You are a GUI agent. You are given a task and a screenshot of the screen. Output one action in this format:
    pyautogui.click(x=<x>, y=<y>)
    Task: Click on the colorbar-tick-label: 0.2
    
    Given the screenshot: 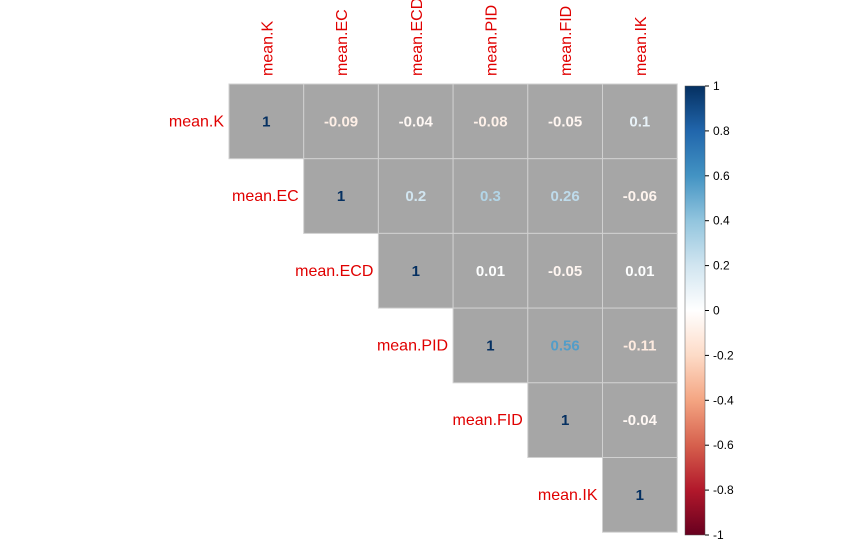 What is the action you would take?
    pyautogui.click(x=721, y=266)
    